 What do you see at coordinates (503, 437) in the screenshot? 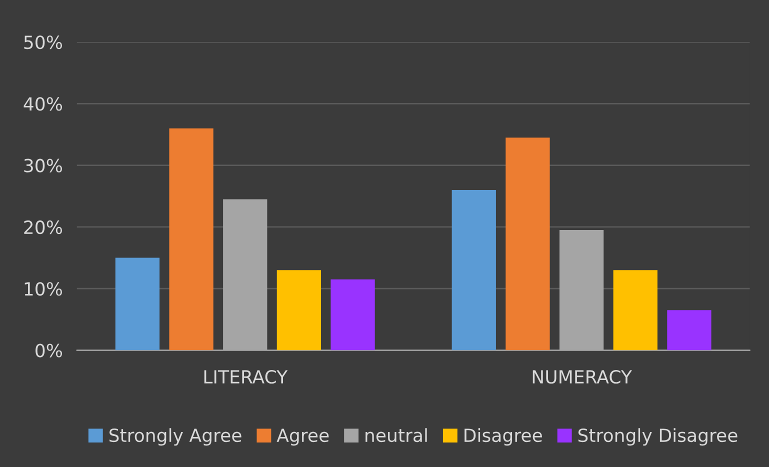
I see `legend-label: Disagree` at bounding box center [503, 437].